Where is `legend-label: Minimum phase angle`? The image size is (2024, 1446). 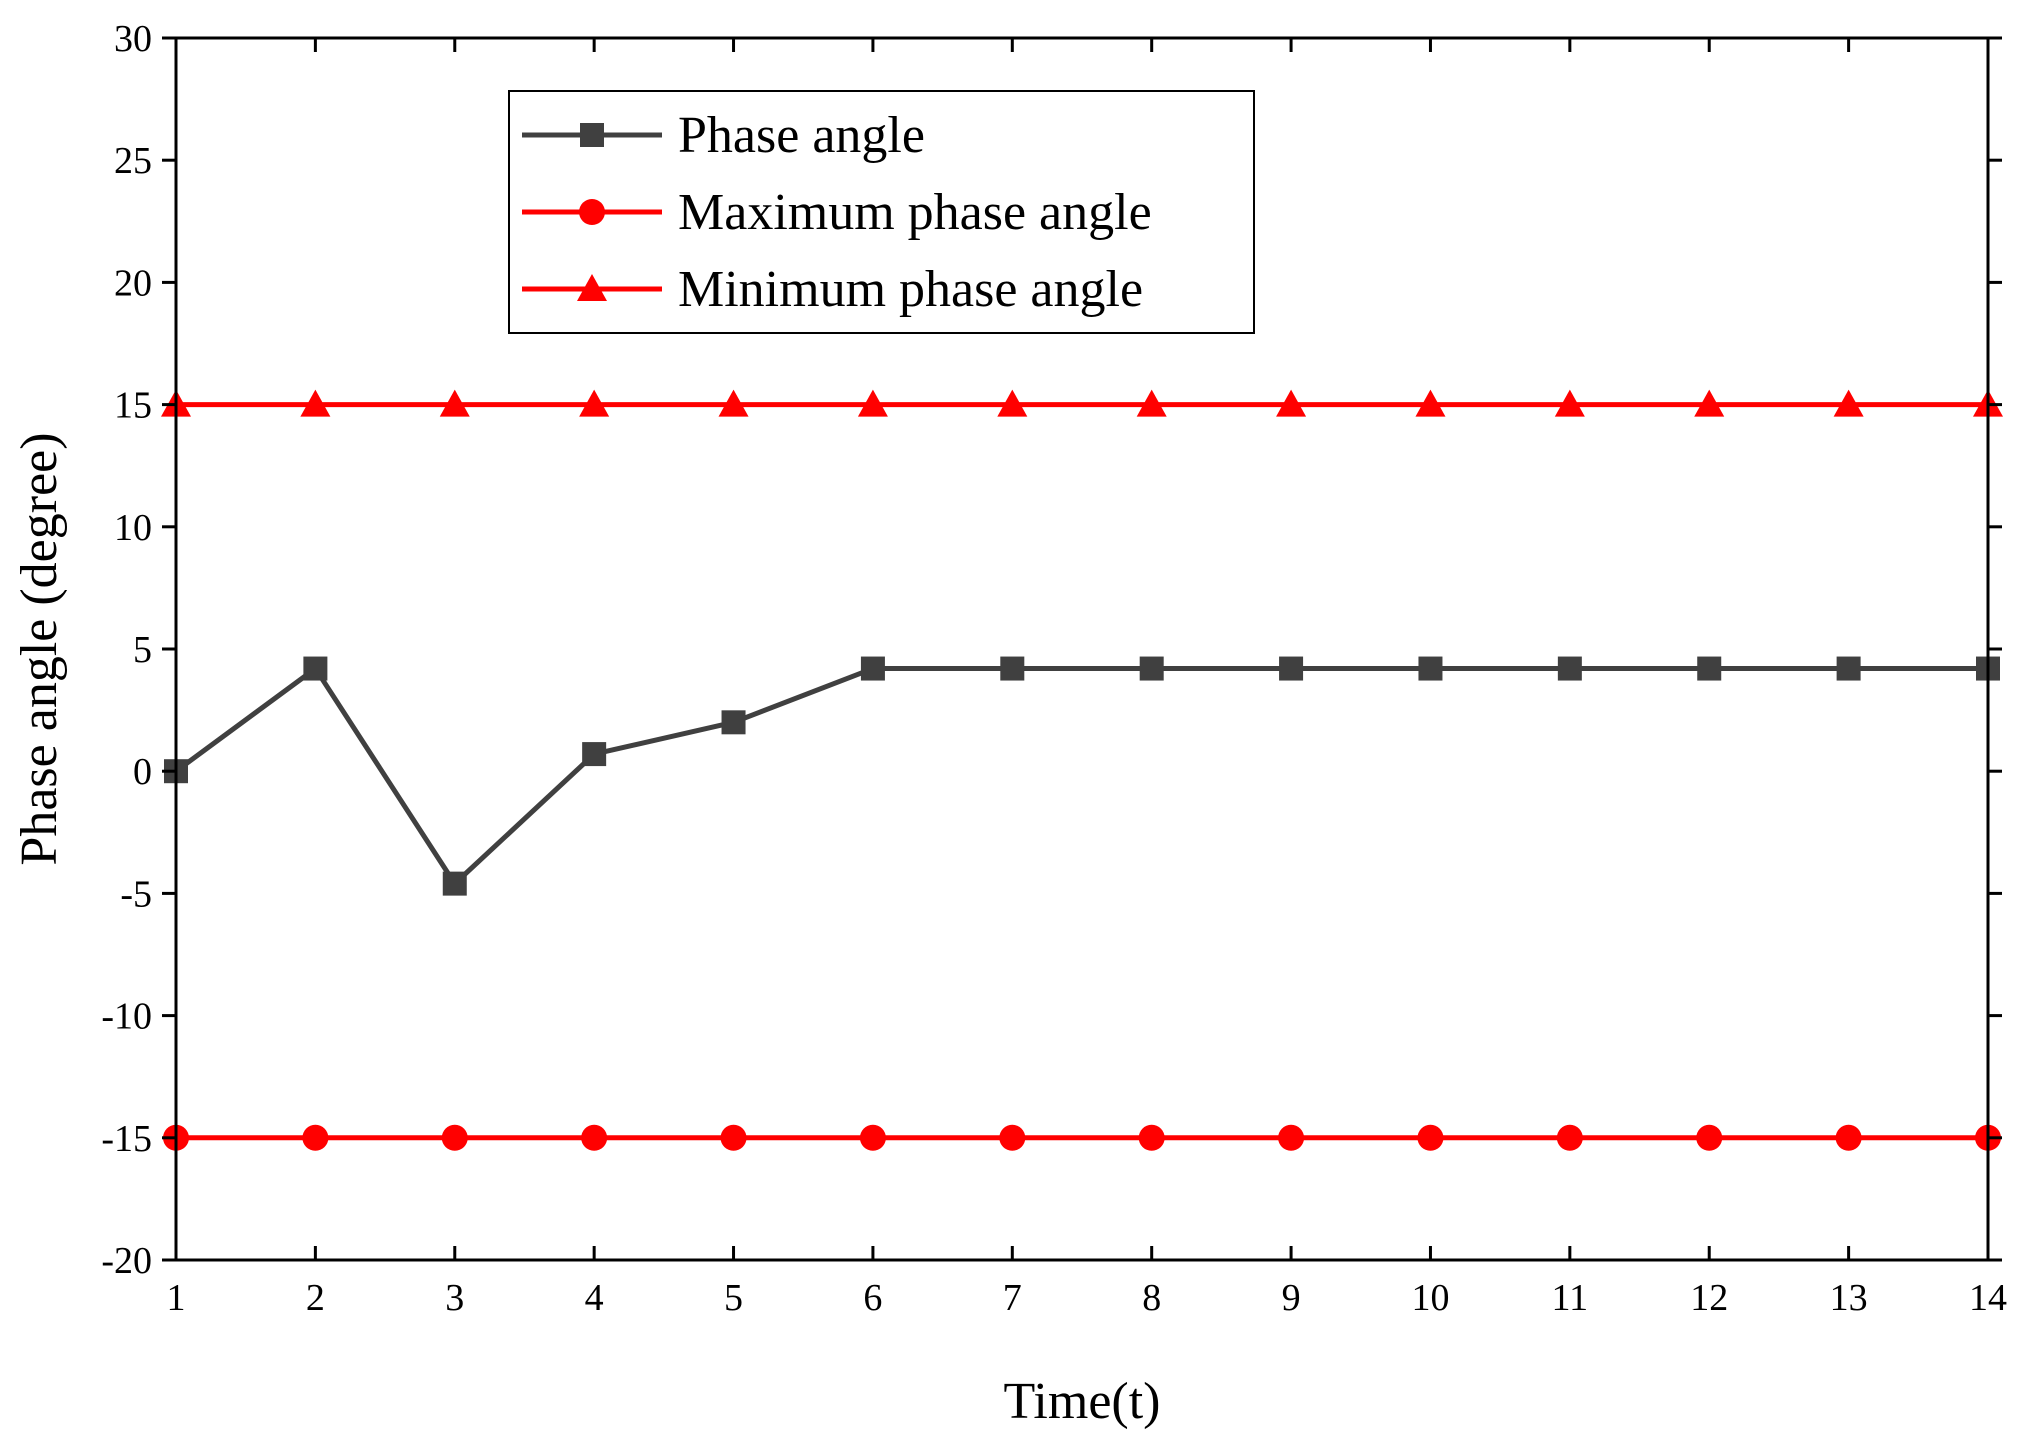 legend-label: Minimum phase angle is located at coordinates (910, 289).